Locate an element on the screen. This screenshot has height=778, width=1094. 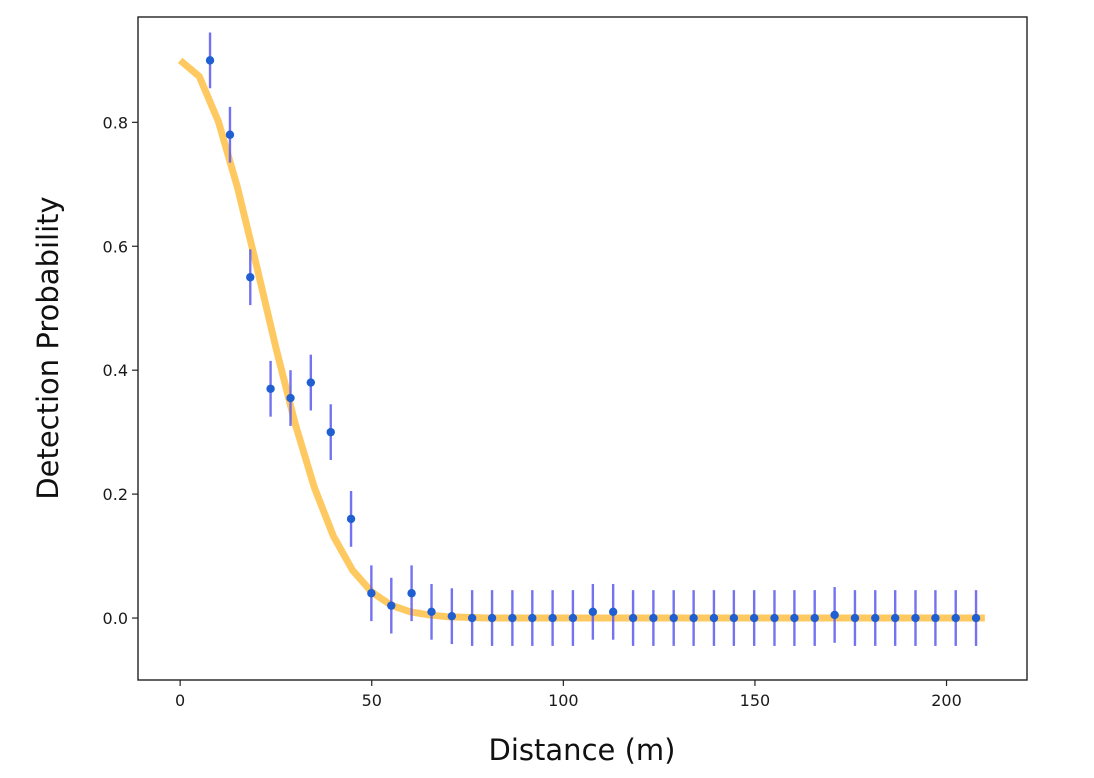
y-tick-label: 0.6 is located at coordinates (115, 246).